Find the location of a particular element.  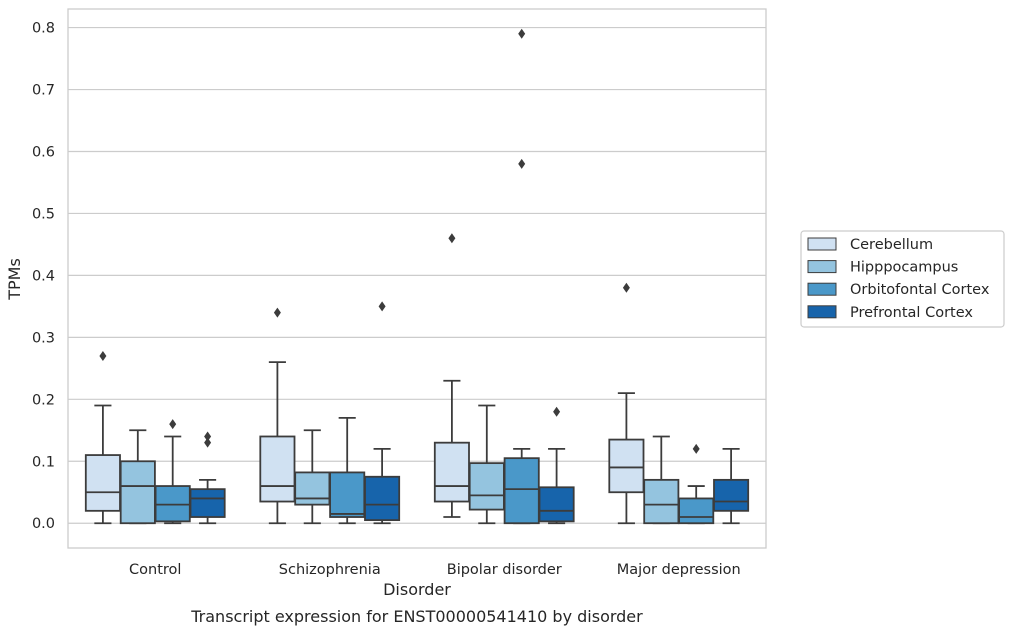

y-tick-label: 0.2 is located at coordinates (43, 400).